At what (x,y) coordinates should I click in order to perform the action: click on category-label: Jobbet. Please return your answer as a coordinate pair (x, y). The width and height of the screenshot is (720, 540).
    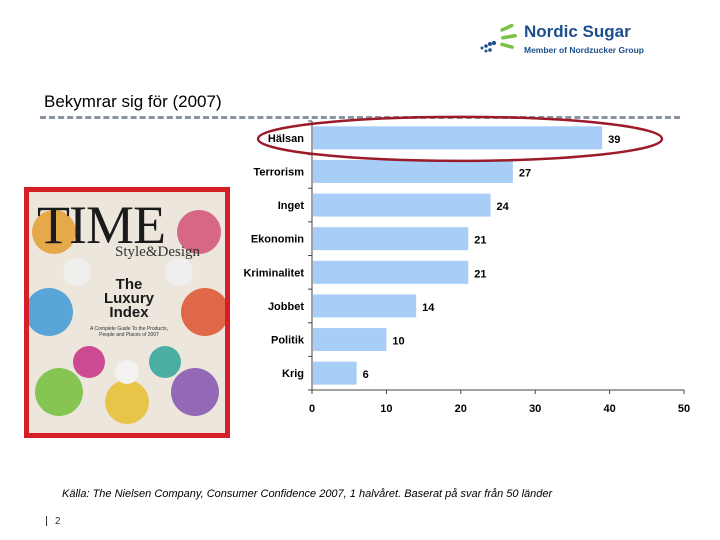
    Looking at the image, I should click on (286, 307).